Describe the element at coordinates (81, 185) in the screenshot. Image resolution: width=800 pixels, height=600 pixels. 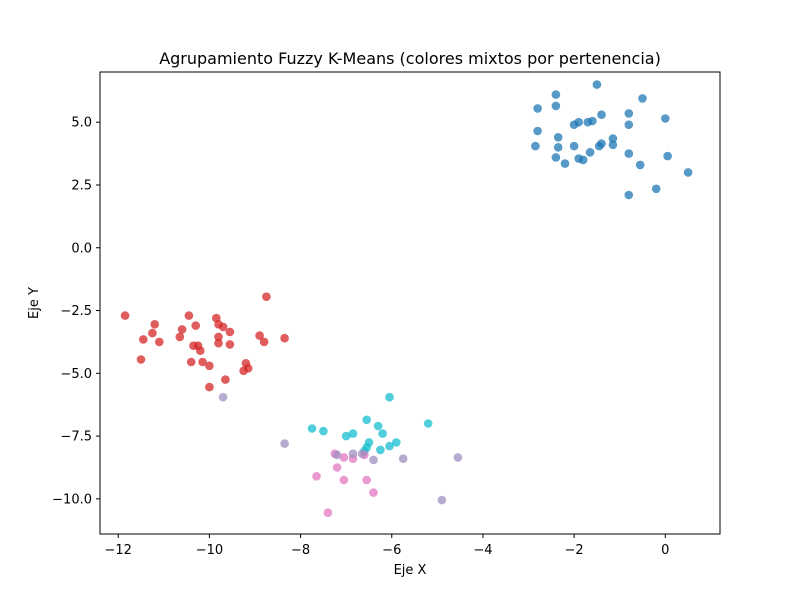
I see `y-tick-label: 2.5` at that location.